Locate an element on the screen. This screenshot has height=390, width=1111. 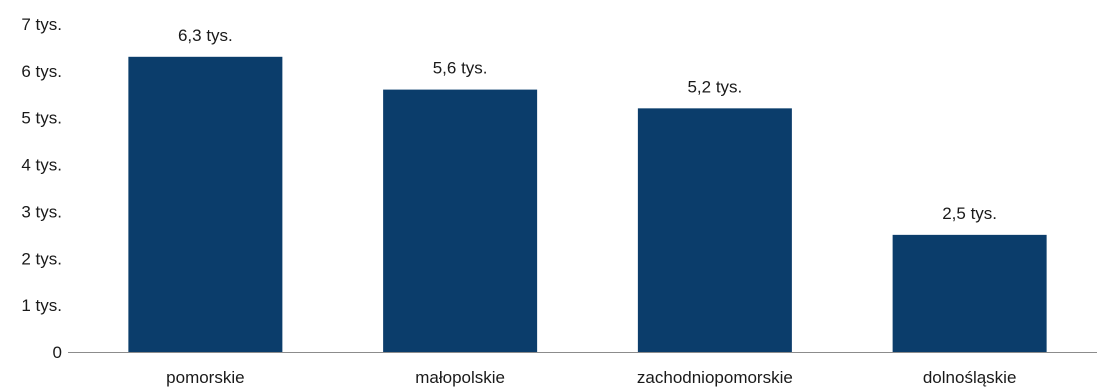
category-label: zachodniopomorskie is located at coordinates (715, 377).